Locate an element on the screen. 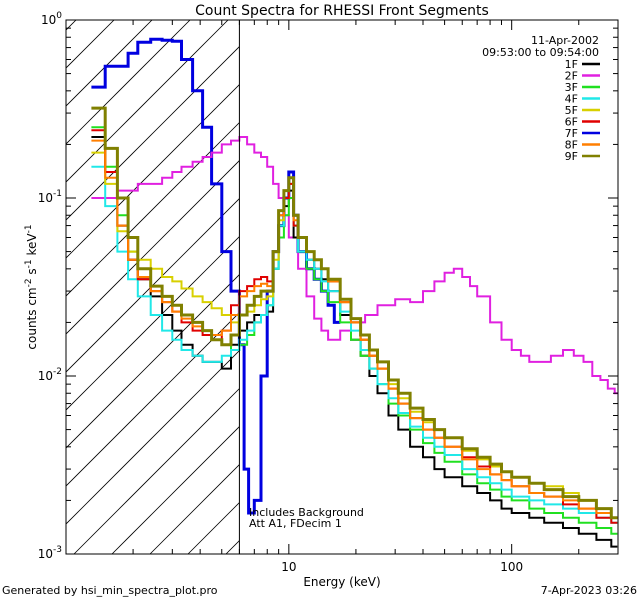 This screenshot has height=600, width=640. legend-label-7F: 7F is located at coordinates (571, 133).